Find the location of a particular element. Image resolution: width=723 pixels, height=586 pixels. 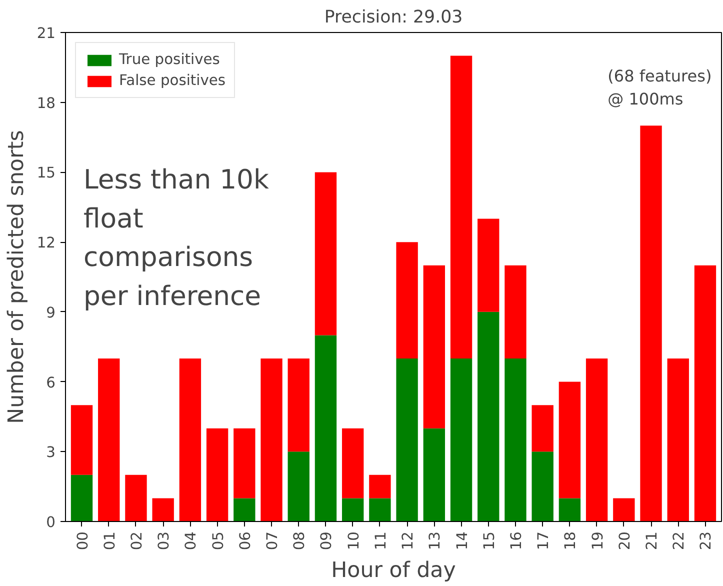

x-tick-label: 04 is located at coordinates (191, 540).